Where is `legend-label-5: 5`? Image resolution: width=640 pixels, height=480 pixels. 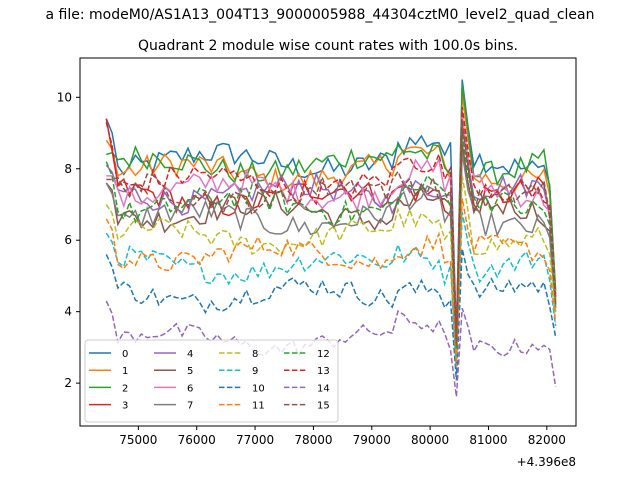 legend-label-5: 5 is located at coordinates (190, 371).